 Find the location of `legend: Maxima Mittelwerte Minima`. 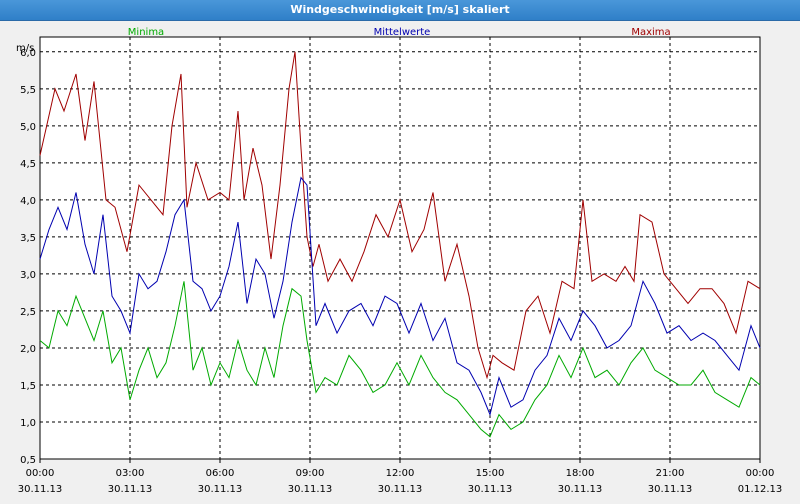

legend: Maxima Mittelwerte Minima is located at coordinates (399, 32).